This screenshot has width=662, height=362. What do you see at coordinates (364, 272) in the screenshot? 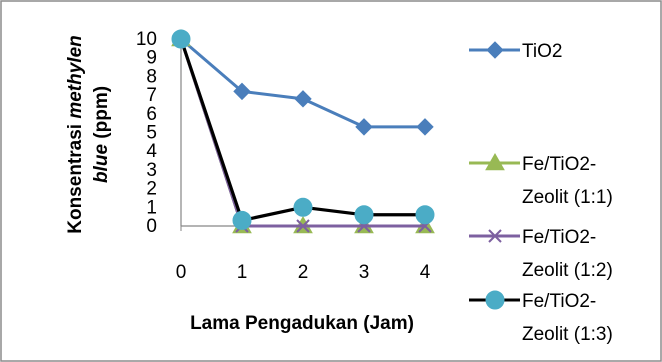
I see `x-tick-label: 3` at bounding box center [364, 272].